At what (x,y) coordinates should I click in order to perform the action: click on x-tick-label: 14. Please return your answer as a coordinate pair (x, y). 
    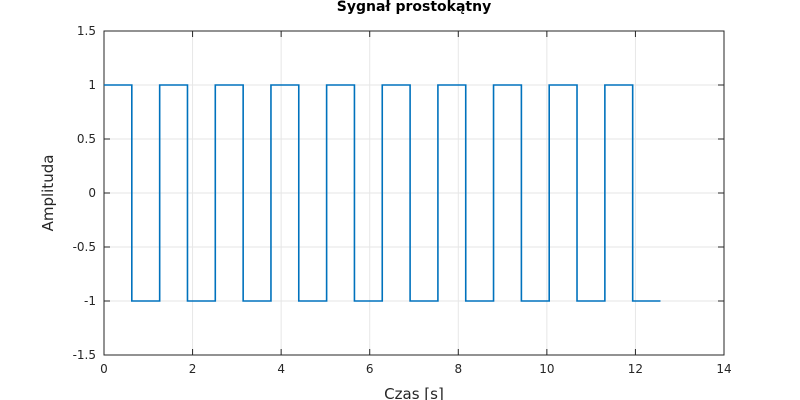
    Looking at the image, I should click on (723, 369).